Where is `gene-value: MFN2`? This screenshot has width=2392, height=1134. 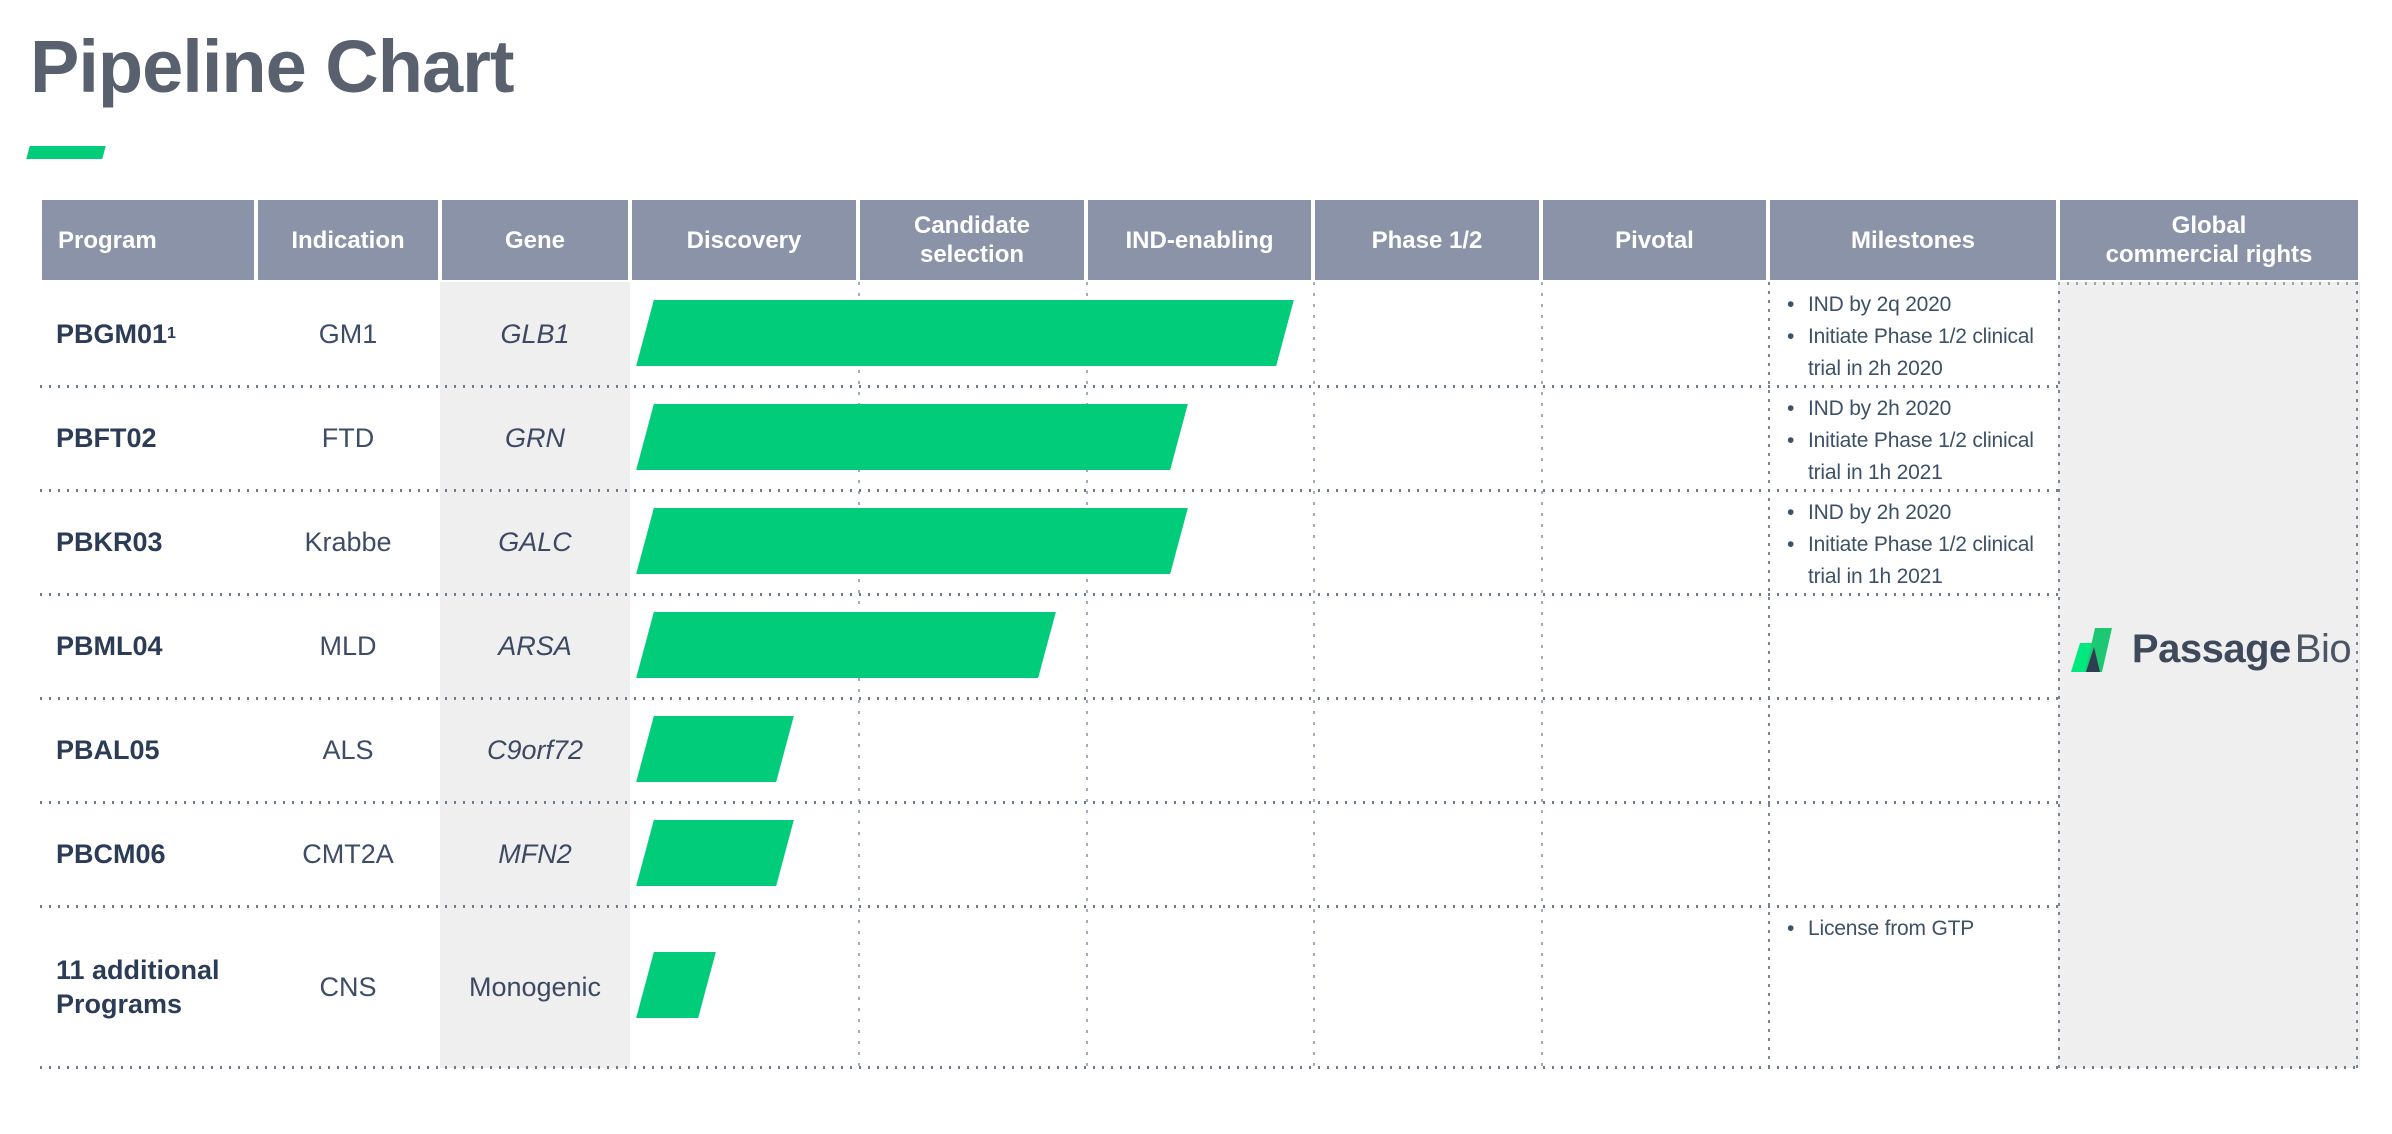
gene-value: MFN2 is located at coordinates (535, 853).